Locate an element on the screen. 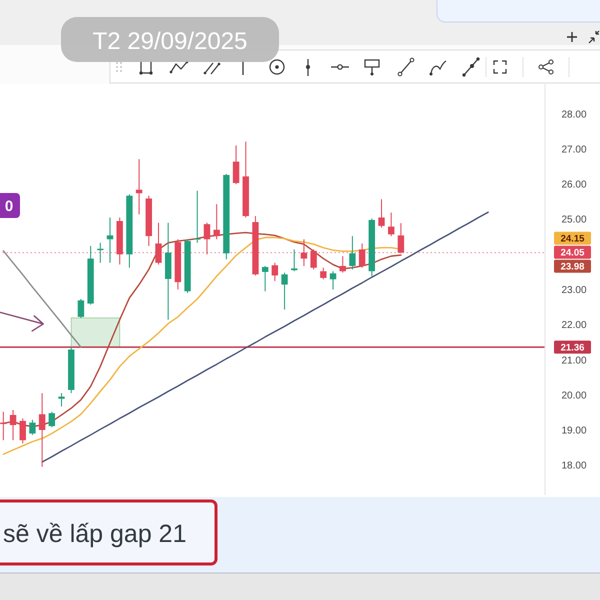 The image size is (600, 600). y-tick-label: 22.00 is located at coordinates (574, 326).